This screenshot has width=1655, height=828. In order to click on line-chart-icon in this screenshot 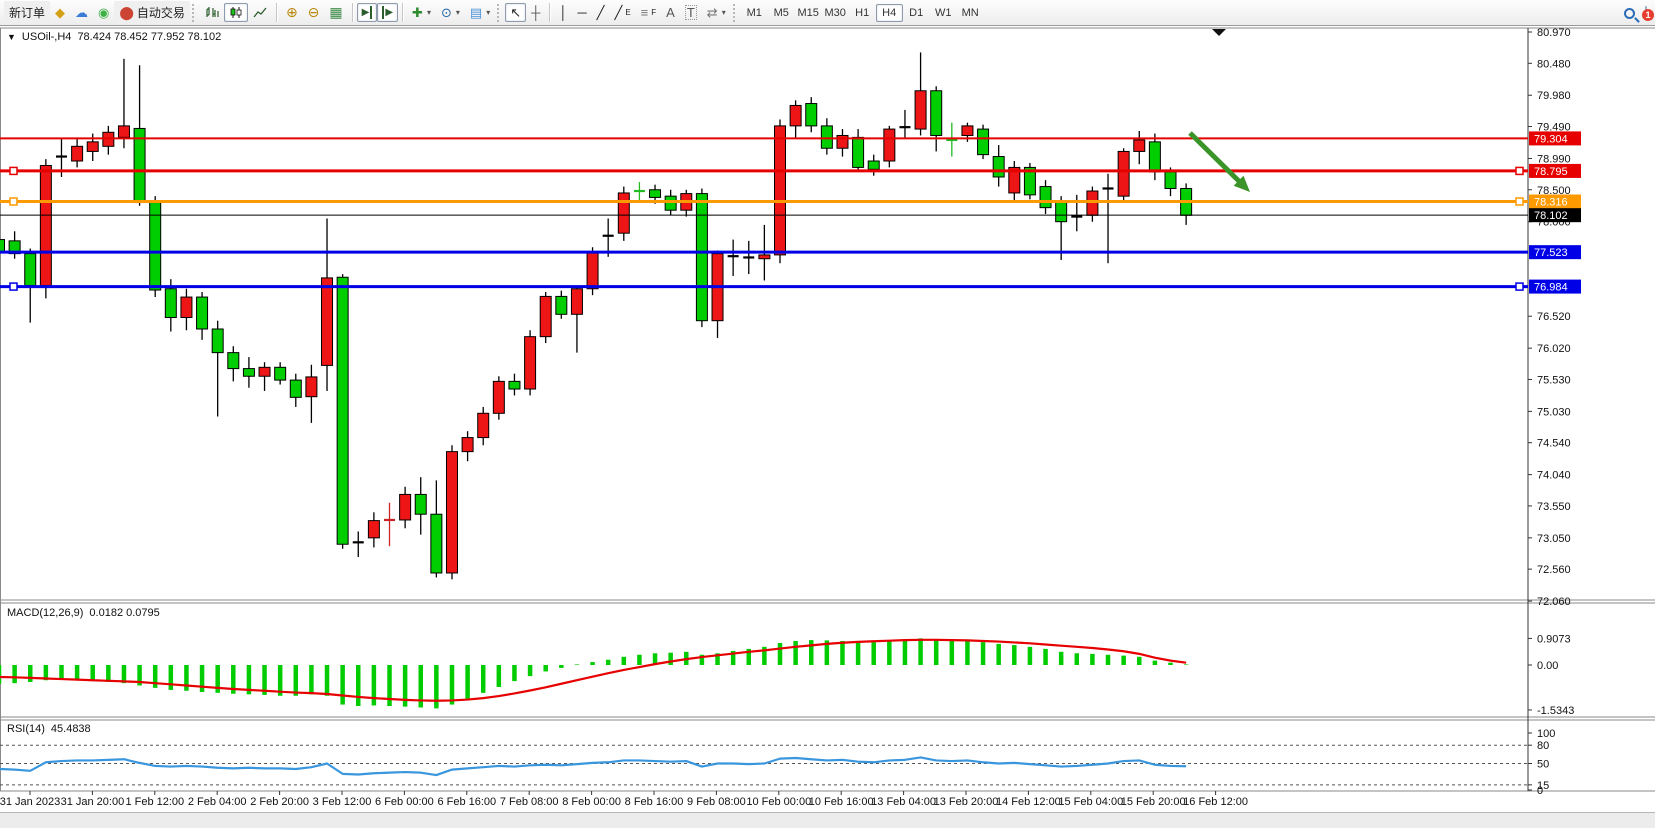, I will do `click(260, 12)`.